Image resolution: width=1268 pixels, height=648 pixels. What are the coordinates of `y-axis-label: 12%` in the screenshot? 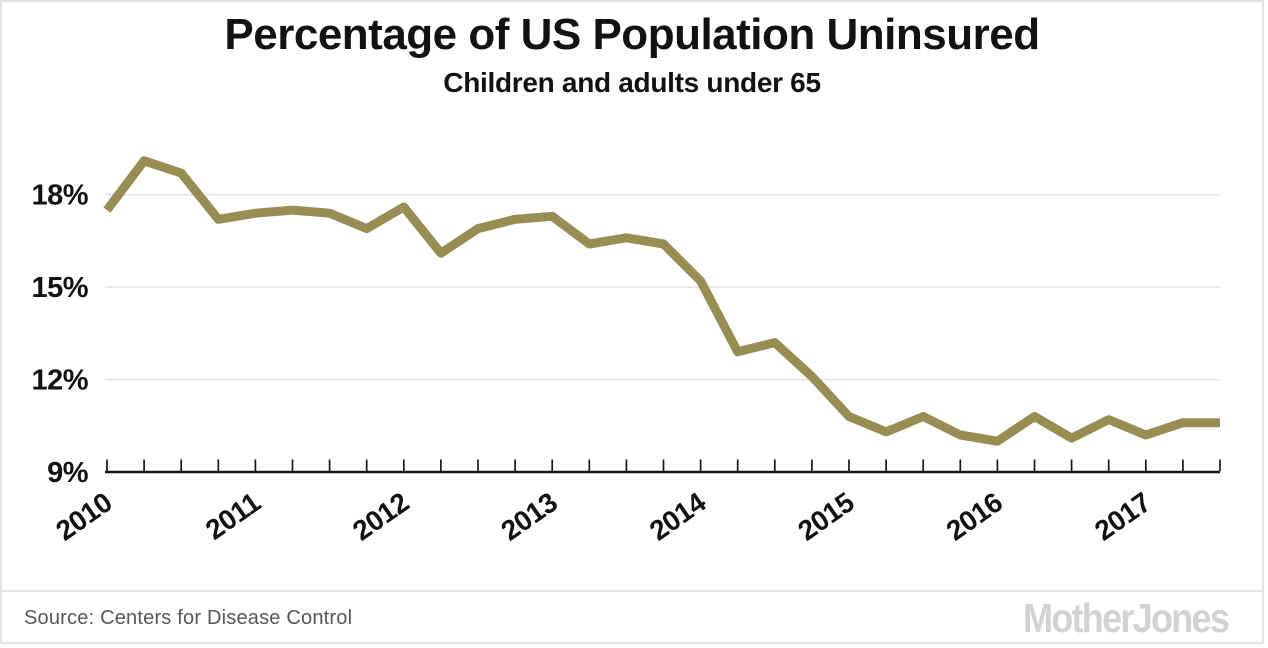 It's located at (59, 381).